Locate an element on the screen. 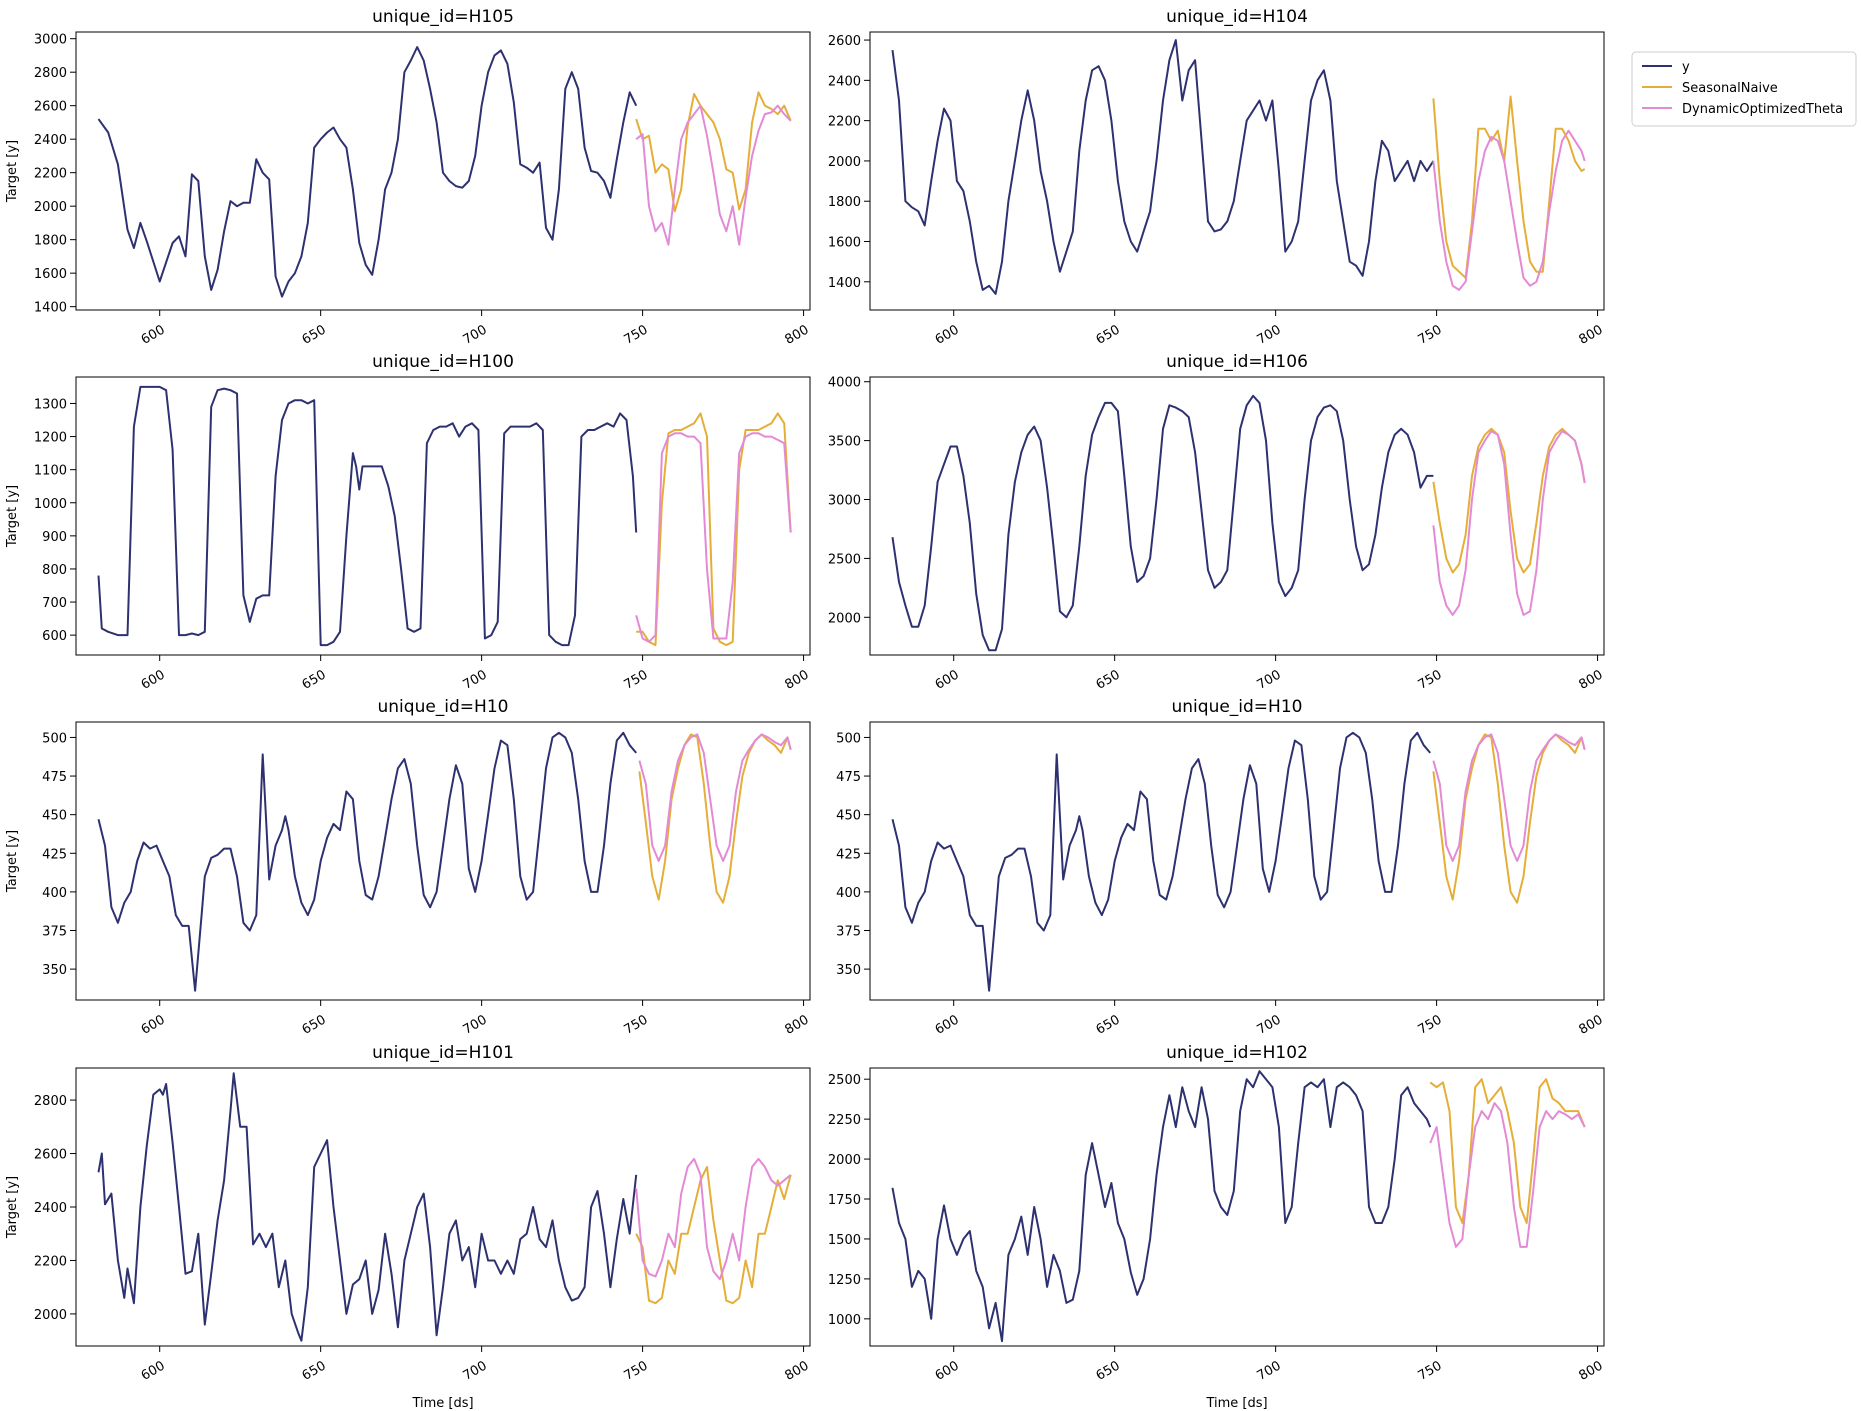  y-tick-label: 1400 is located at coordinates (50, 308).